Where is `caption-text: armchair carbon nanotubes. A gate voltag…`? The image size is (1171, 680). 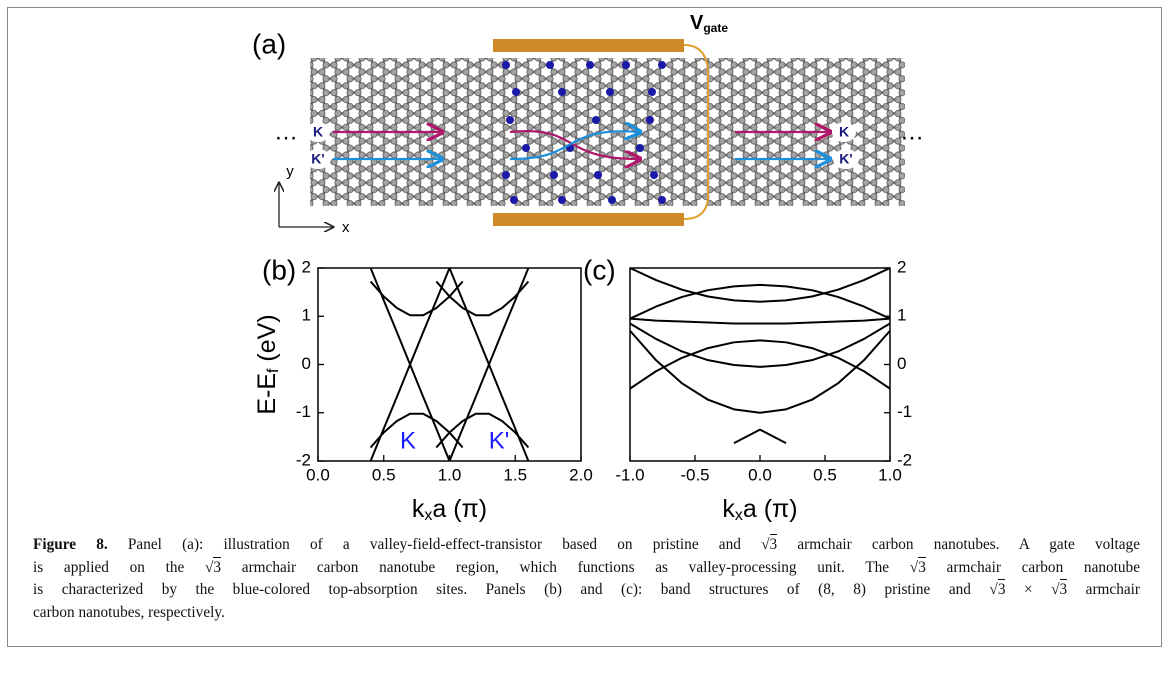
caption-text: armchair carbon nanotubes. A gate voltag… is located at coordinates (958, 544).